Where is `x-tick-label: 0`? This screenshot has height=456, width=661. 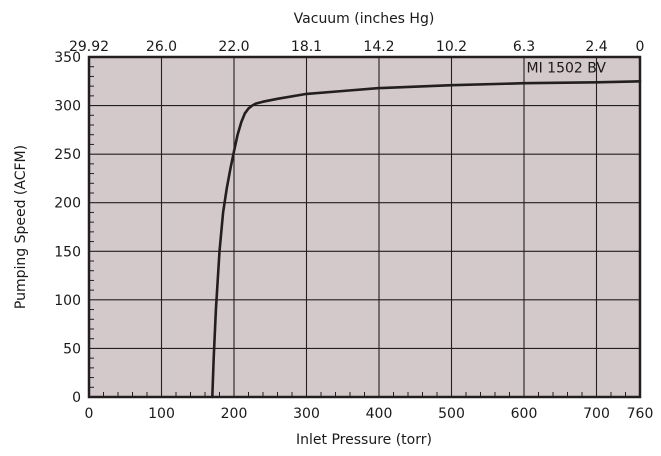
x-tick-label: 0 is located at coordinates (89, 414).